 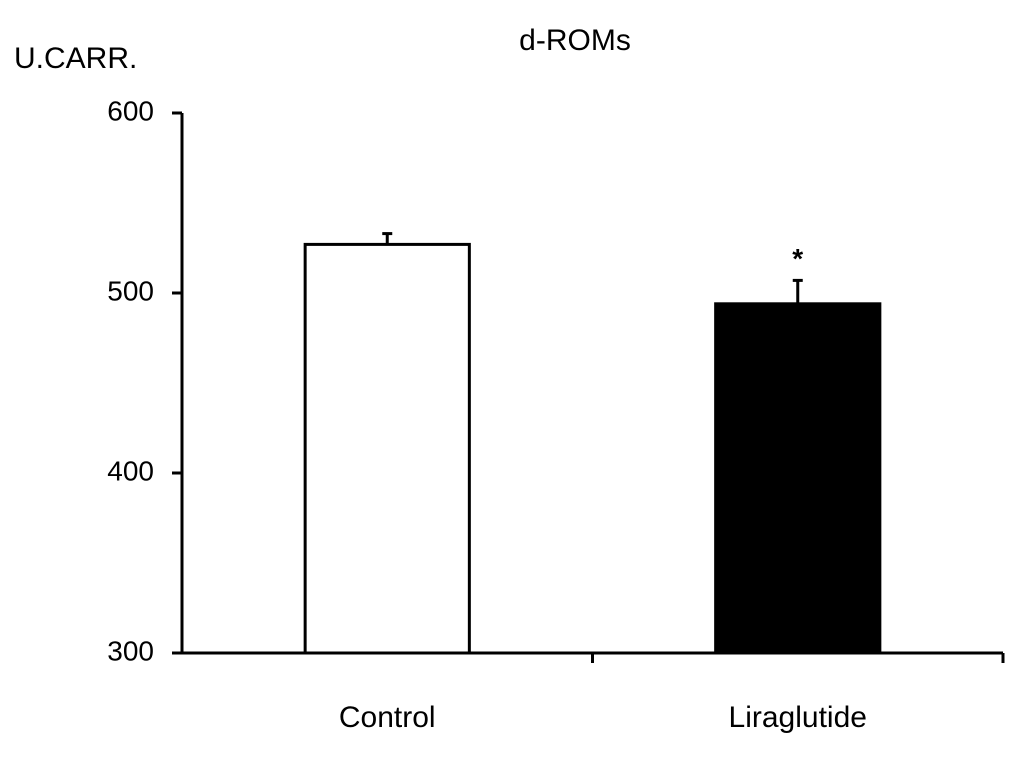 I want to click on chart-title: d-ROMs, so click(x=575, y=40).